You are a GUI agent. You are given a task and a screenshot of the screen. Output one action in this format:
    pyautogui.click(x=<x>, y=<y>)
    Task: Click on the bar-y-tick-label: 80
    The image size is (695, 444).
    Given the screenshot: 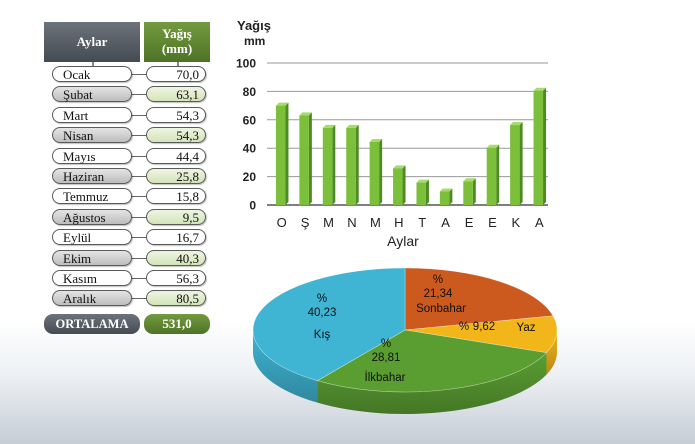 What is the action you would take?
    pyautogui.click(x=250, y=92)
    